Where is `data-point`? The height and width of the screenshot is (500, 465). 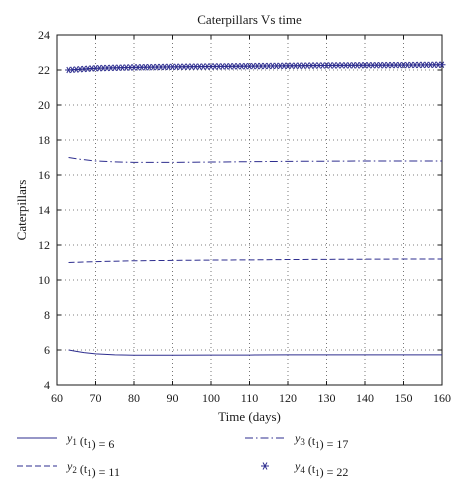
data-point is located at coordinates (442, 65).